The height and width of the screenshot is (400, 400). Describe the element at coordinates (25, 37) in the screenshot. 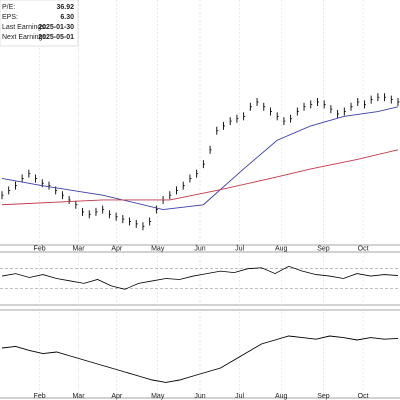

I see `info-label: Next Earnings:` at that location.